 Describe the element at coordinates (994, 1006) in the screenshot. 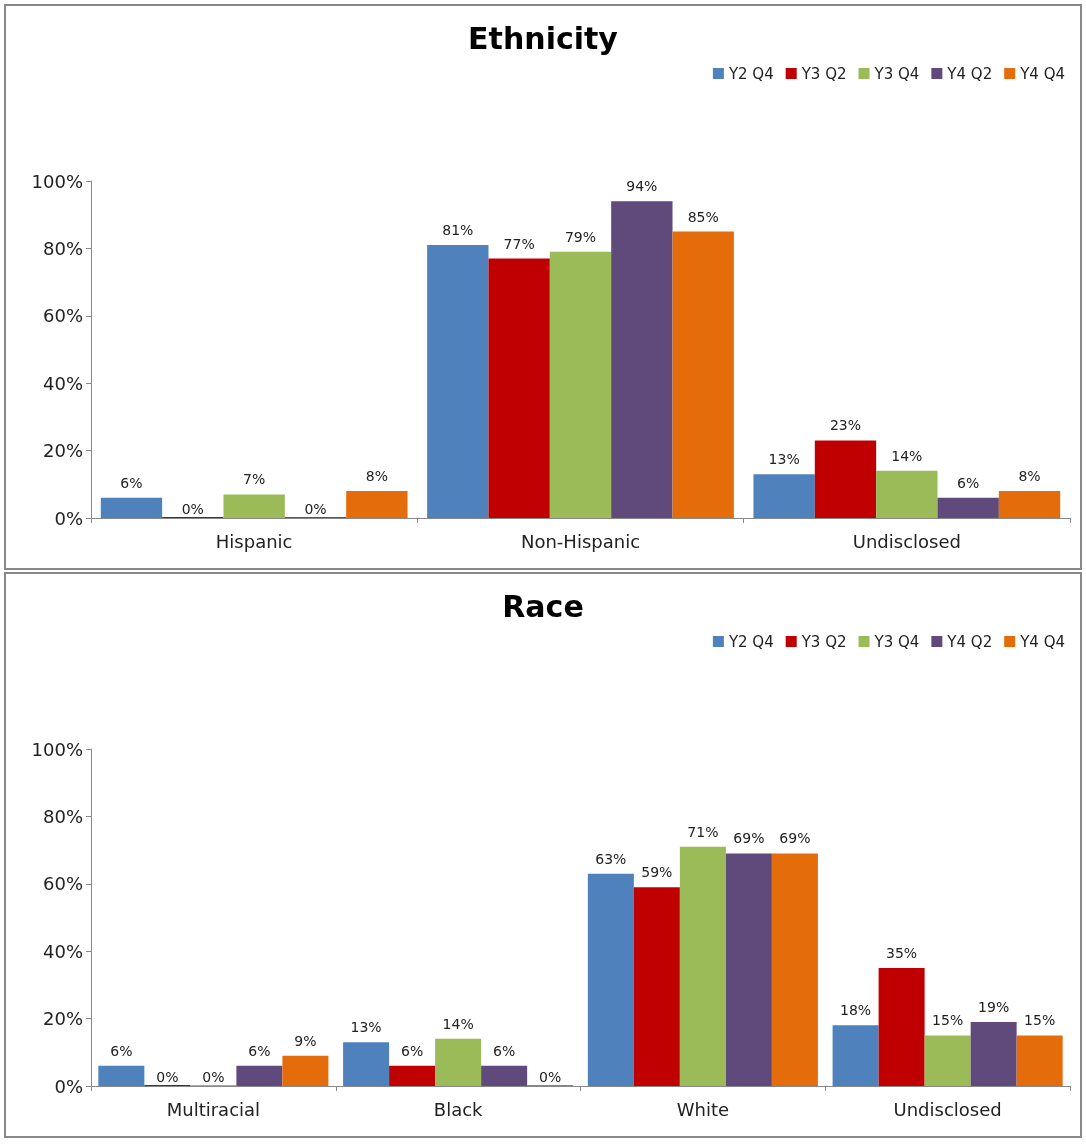

I see `data-label: 19%` at that location.